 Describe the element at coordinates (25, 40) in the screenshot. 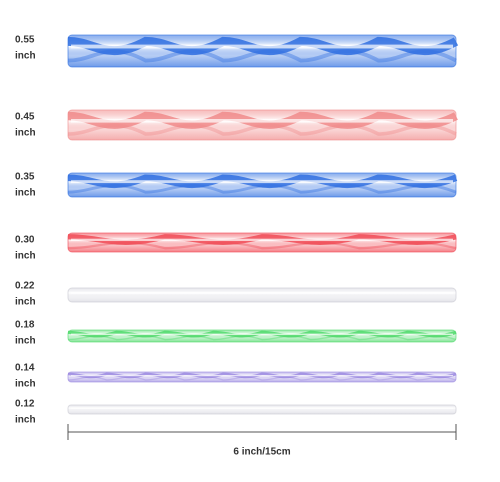

I see `rod-size: 0.55` at that location.